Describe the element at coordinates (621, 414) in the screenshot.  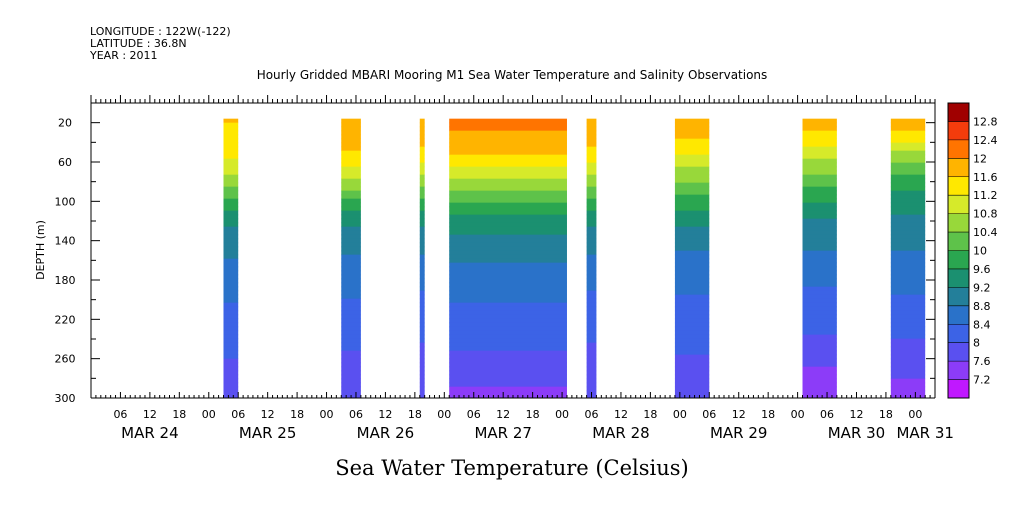
I see `x-tick-label: 12` at that location.